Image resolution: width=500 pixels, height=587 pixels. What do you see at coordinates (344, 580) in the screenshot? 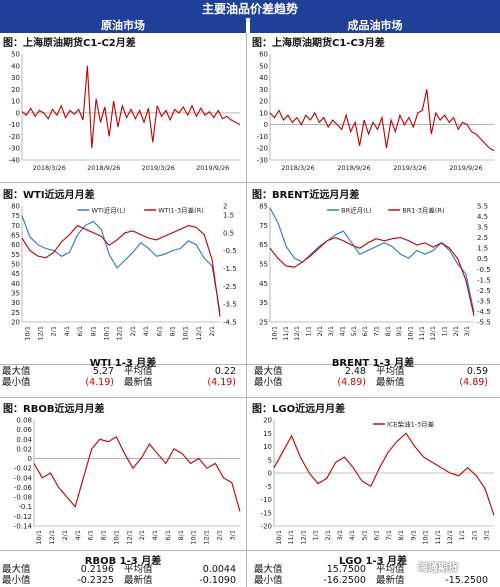
I see `stat-min: -16.2500` at bounding box center [344, 580].